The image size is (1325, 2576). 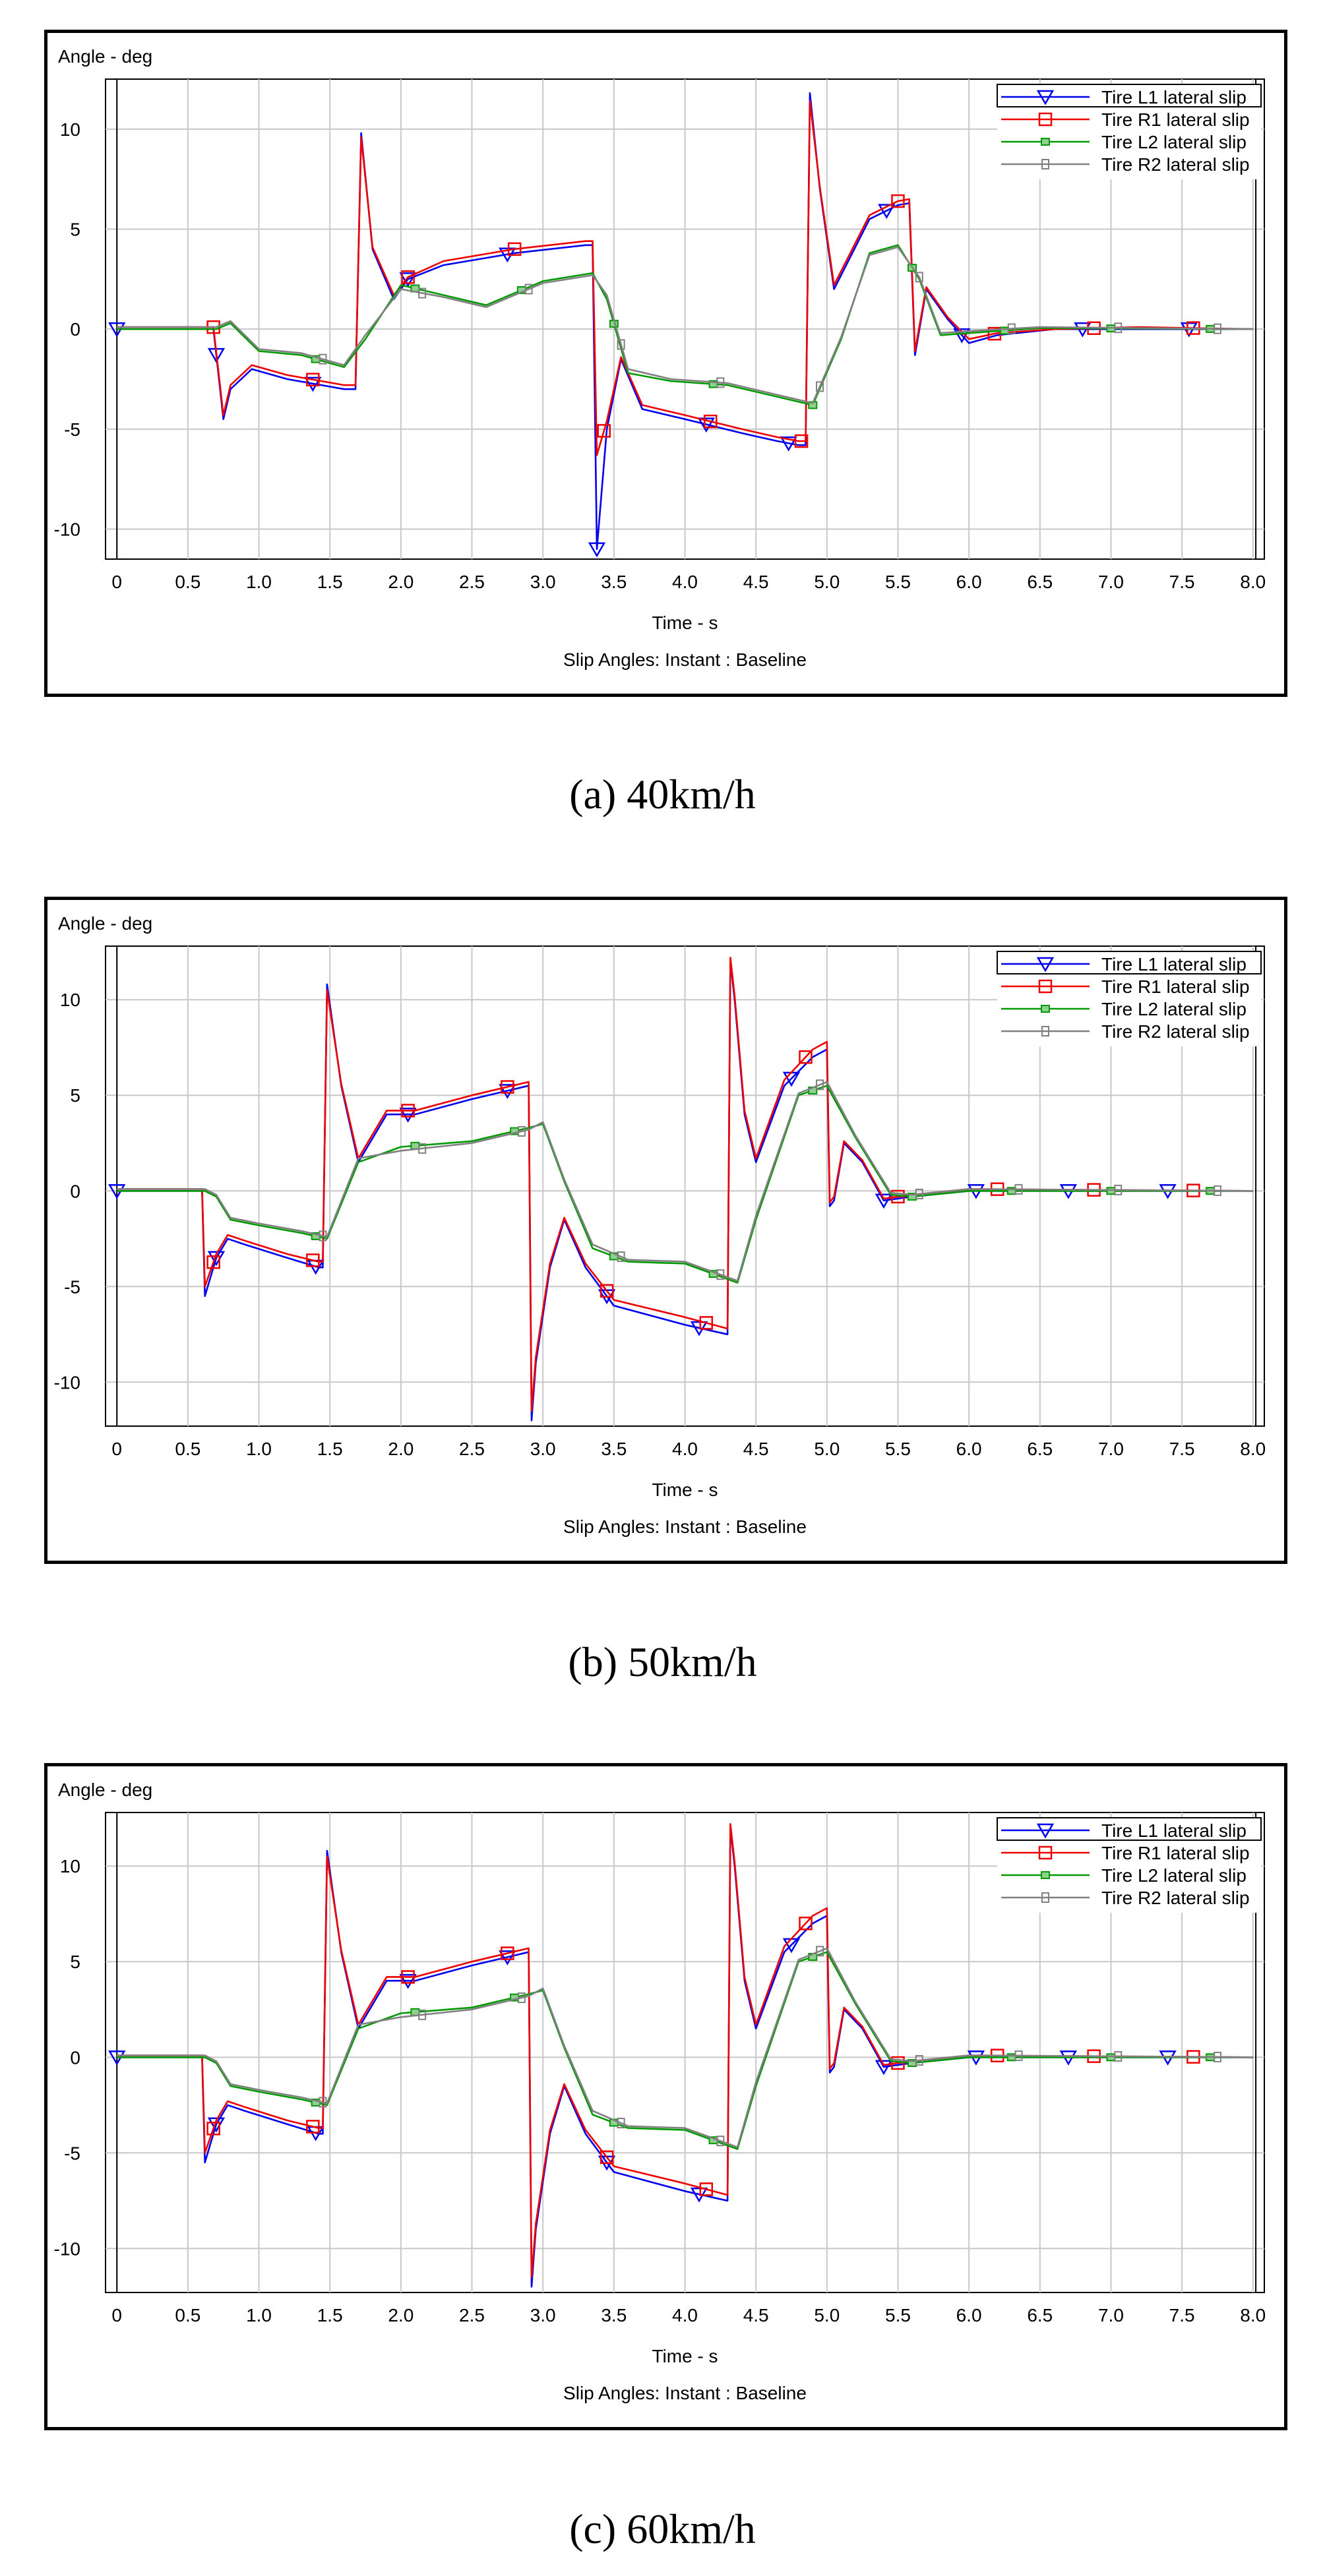 I want to click on chart-footer: Slip Angles: Instant : Baseline, so click(x=685, y=2393).